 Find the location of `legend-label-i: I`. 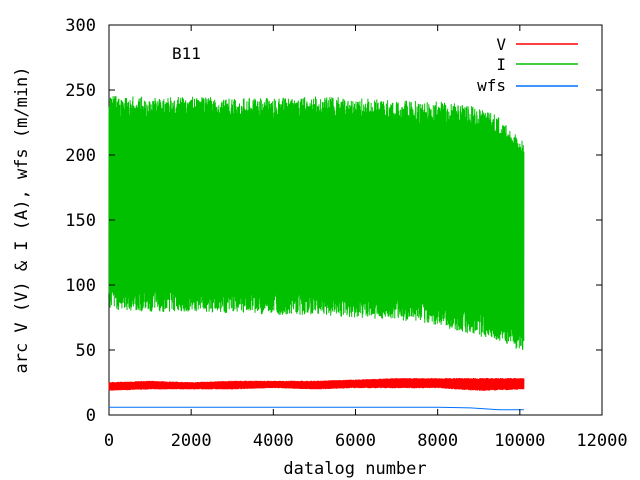

legend-label-i: I is located at coordinates (501, 64).